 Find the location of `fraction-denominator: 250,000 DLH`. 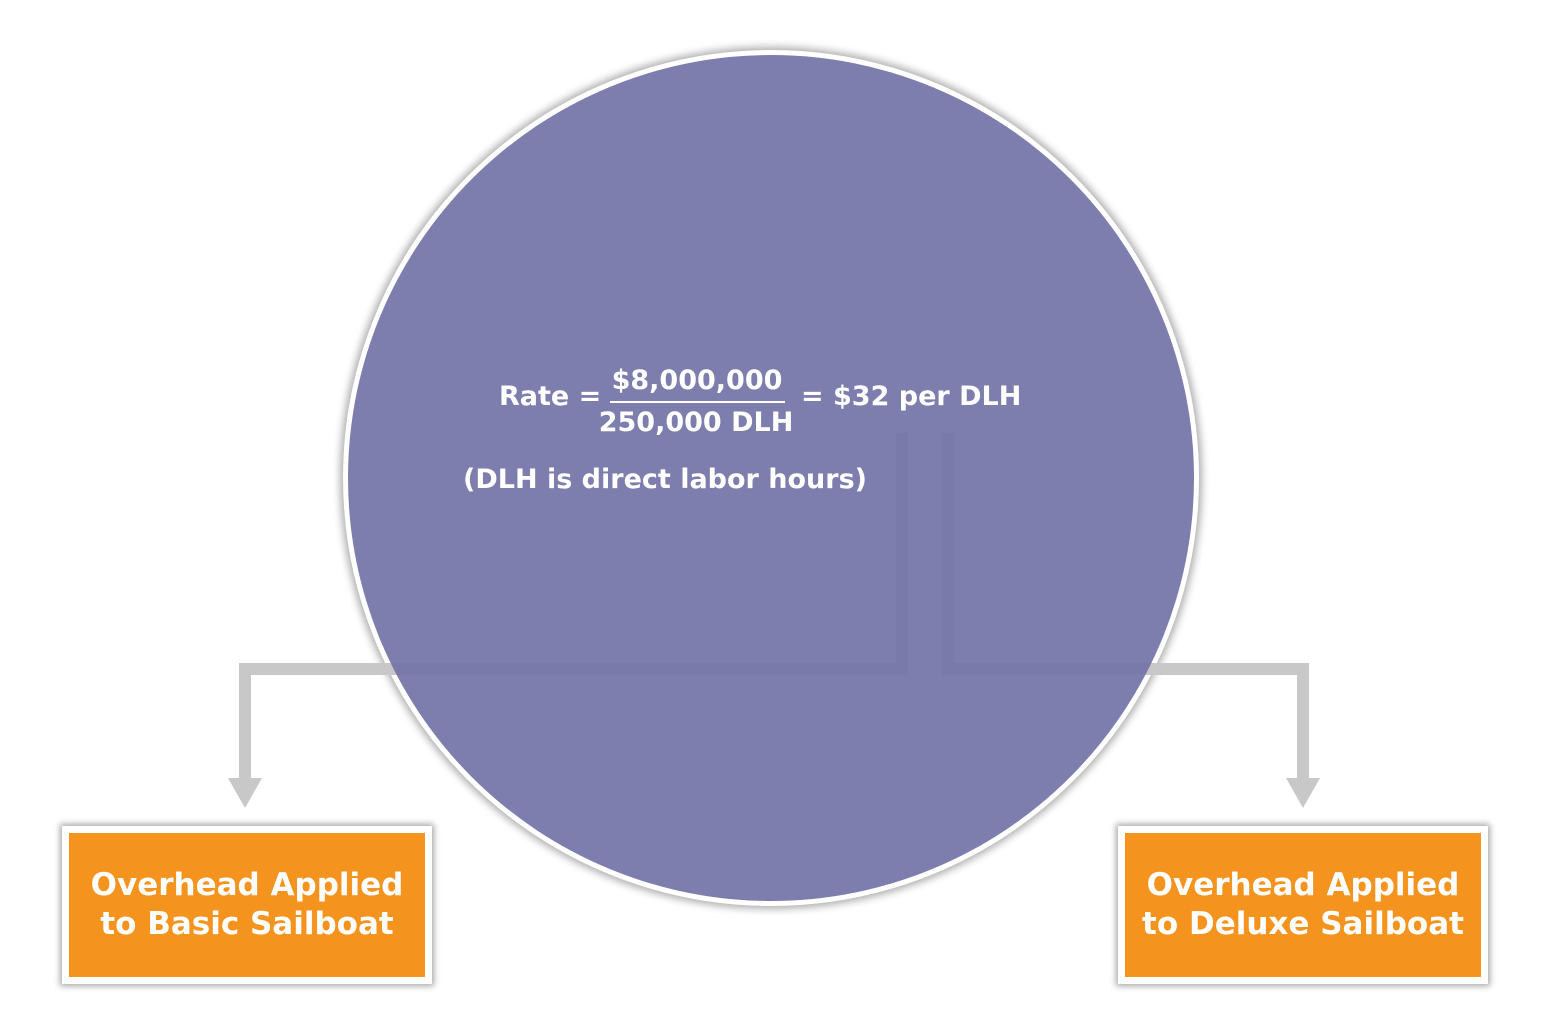

fraction-denominator: 250,000 DLH is located at coordinates (696, 422).